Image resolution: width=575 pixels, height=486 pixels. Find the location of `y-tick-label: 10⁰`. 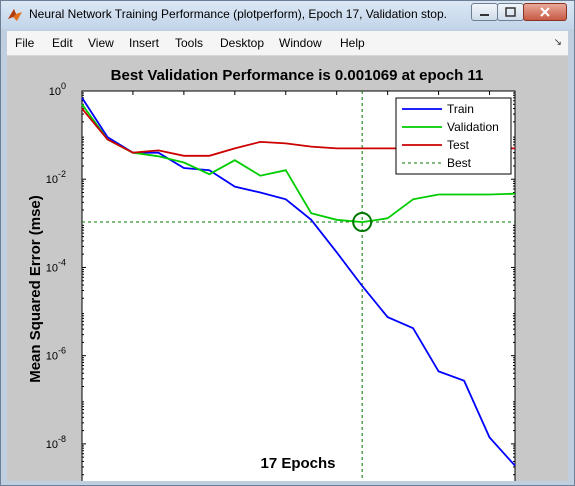

y-tick-label: 10⁰ is located at coordinates (57, 89).